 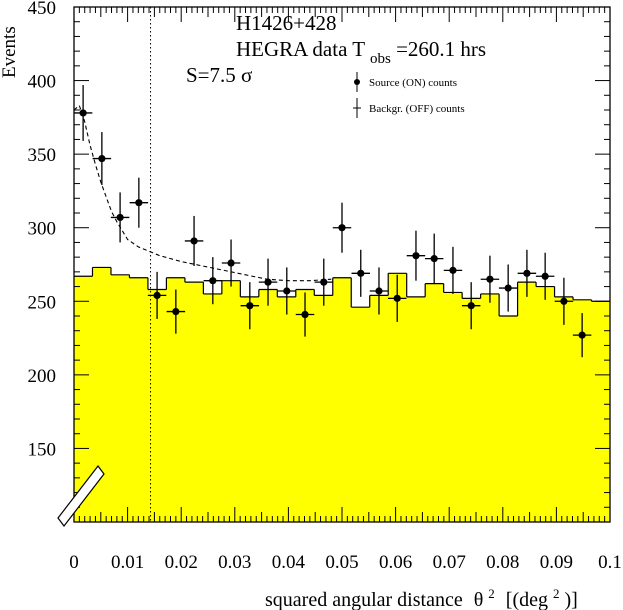 I want to click on y-tick-label: 450, so click(x=42, y=9).